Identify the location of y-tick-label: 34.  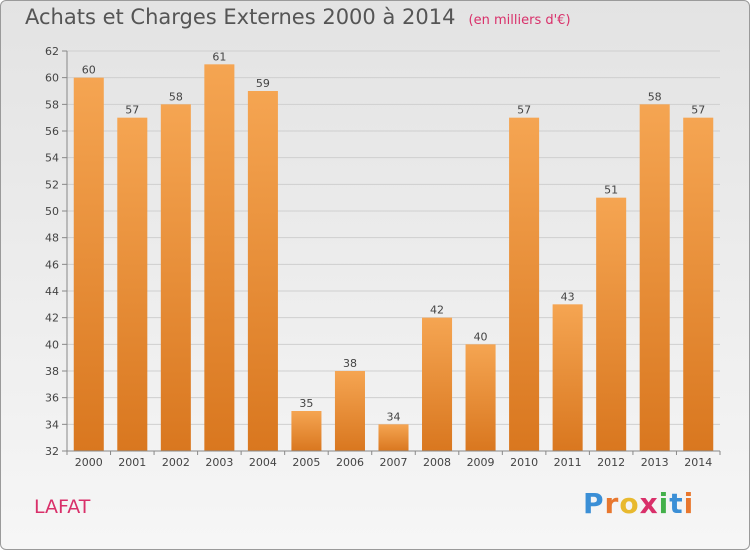
(52, 424).